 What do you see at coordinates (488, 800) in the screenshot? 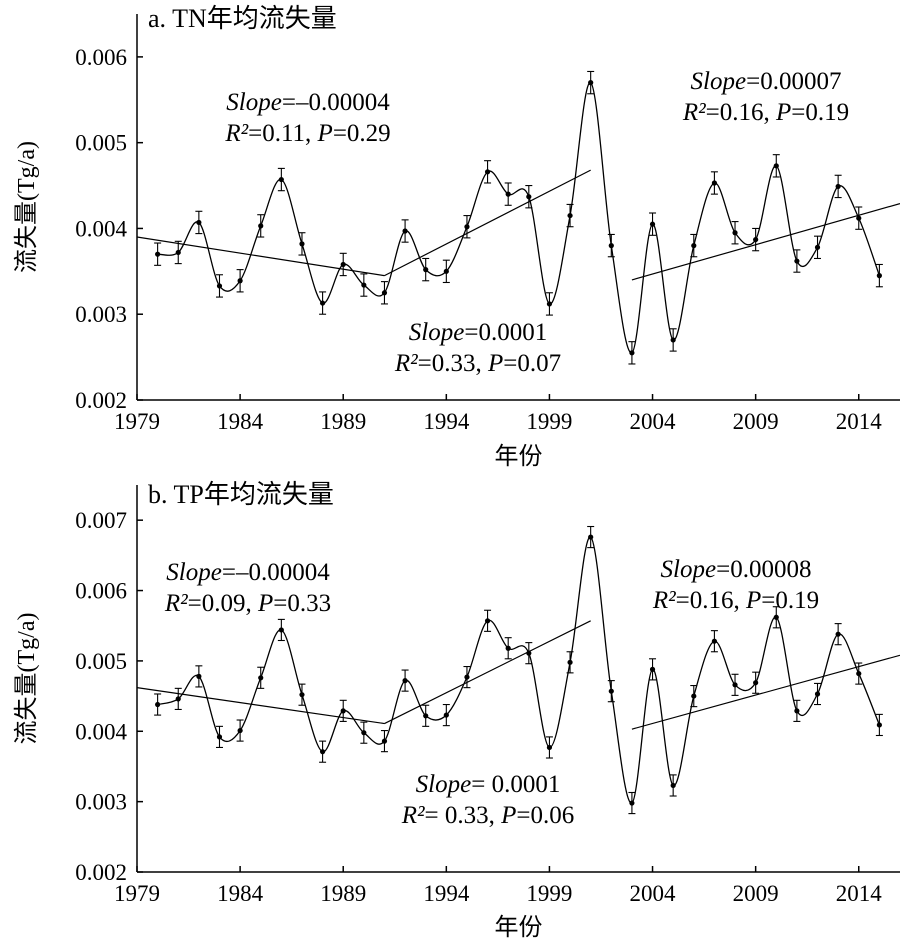
I see `regression-annotation: Slope= 0.0001 R²= 0.33, P=0.06` at bounding box center [488, 800].